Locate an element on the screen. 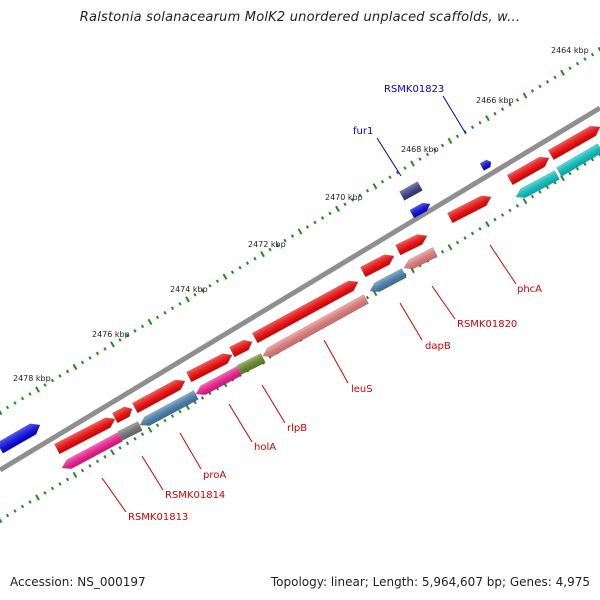 The image size is (600, 600). gene-phcA is located at coordinates (470, 208).